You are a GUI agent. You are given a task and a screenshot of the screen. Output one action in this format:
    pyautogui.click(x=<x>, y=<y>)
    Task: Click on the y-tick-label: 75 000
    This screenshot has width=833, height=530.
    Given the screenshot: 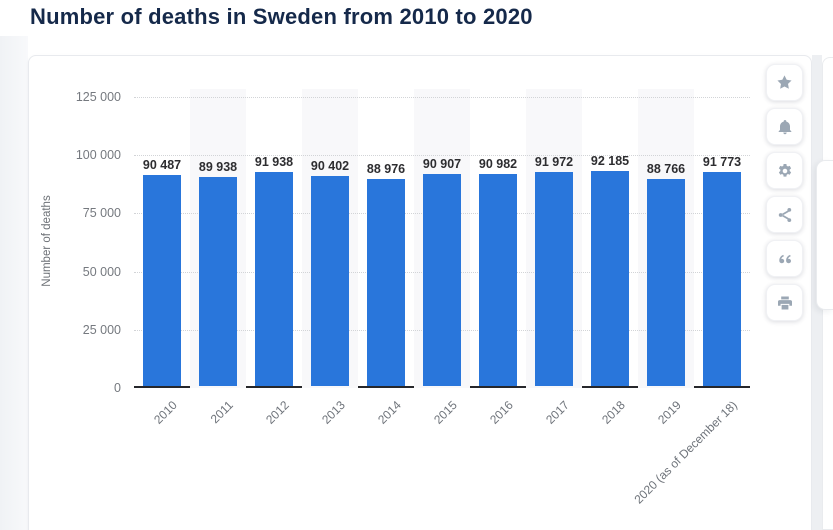 What is the action you would take?
    pyautogui.click(x=101, y=213)
    